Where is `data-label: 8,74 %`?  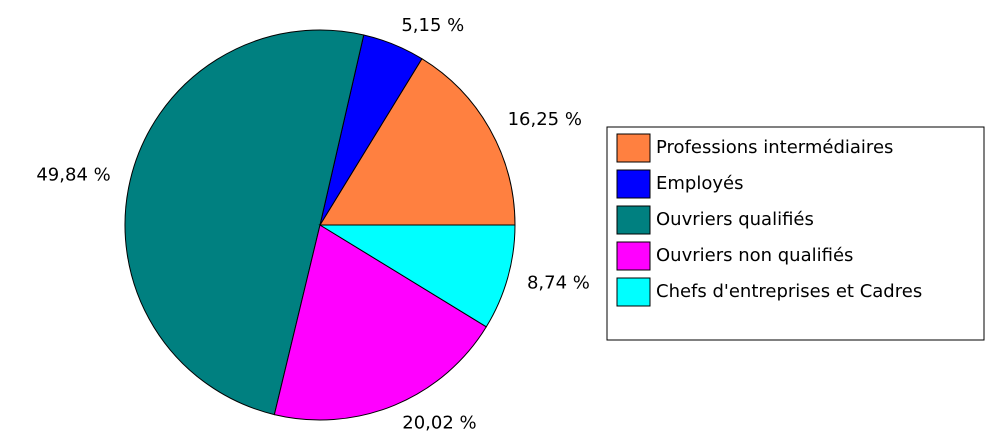
data-label: 8,74 % is located at coordinates (558, 282).